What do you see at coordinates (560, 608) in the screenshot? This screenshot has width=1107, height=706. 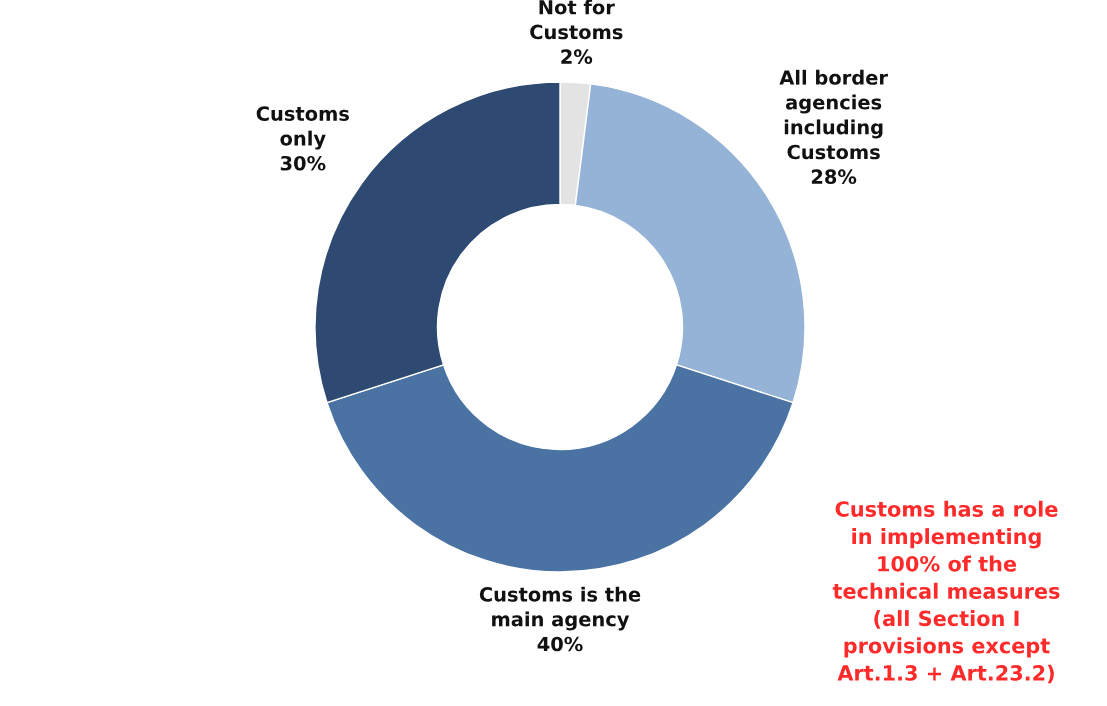 I see `slice-label: Customs is the main agency` at bounding box center [560, 608].